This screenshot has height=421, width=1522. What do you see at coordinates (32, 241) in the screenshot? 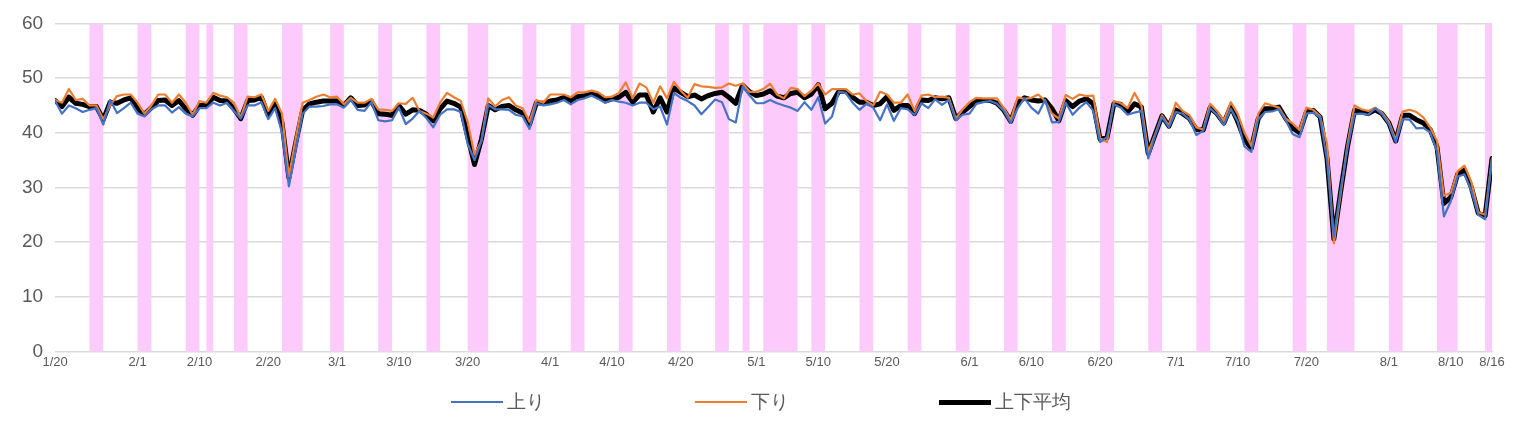
I see `y-tick-label: 20` at bounding box center [32, 241].